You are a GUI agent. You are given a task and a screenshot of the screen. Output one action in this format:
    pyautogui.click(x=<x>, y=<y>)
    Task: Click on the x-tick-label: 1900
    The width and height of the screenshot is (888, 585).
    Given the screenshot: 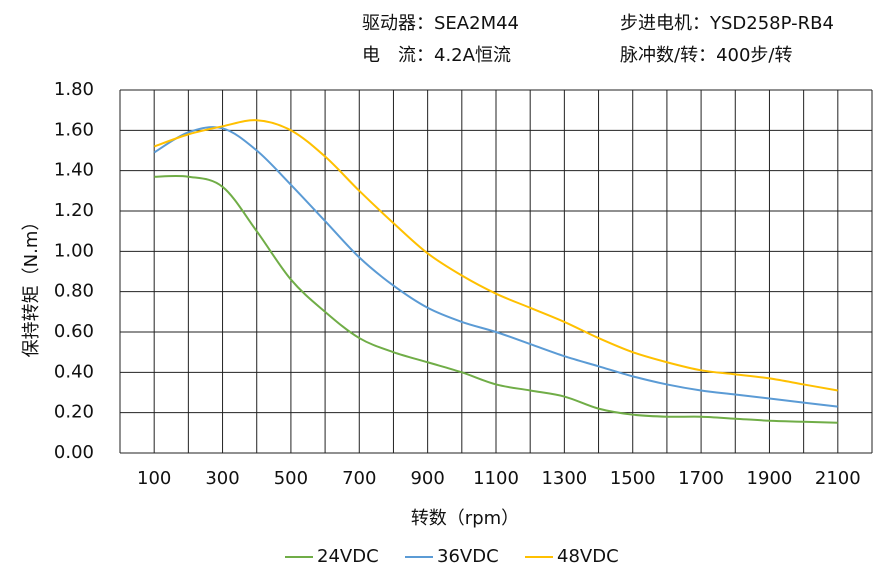 What is the action you would take?
    pyautogui.click(x=770, y=478)
    